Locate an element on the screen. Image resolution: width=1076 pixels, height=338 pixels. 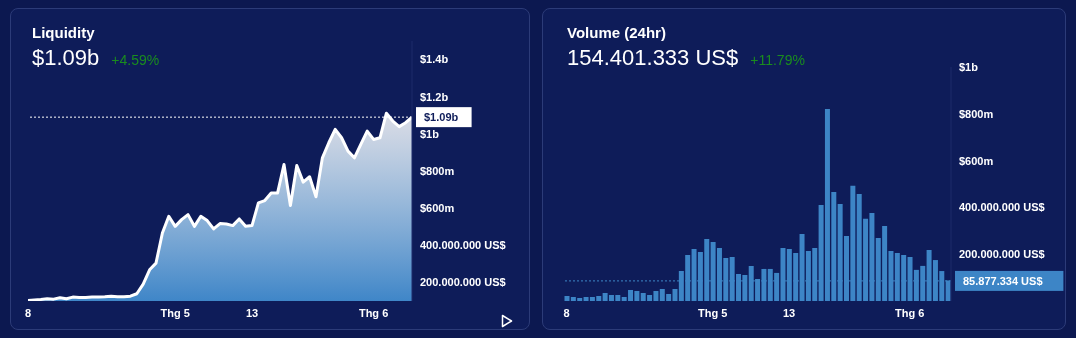
chart-title: Volume (24hr) is located at coordinates (617, 32).